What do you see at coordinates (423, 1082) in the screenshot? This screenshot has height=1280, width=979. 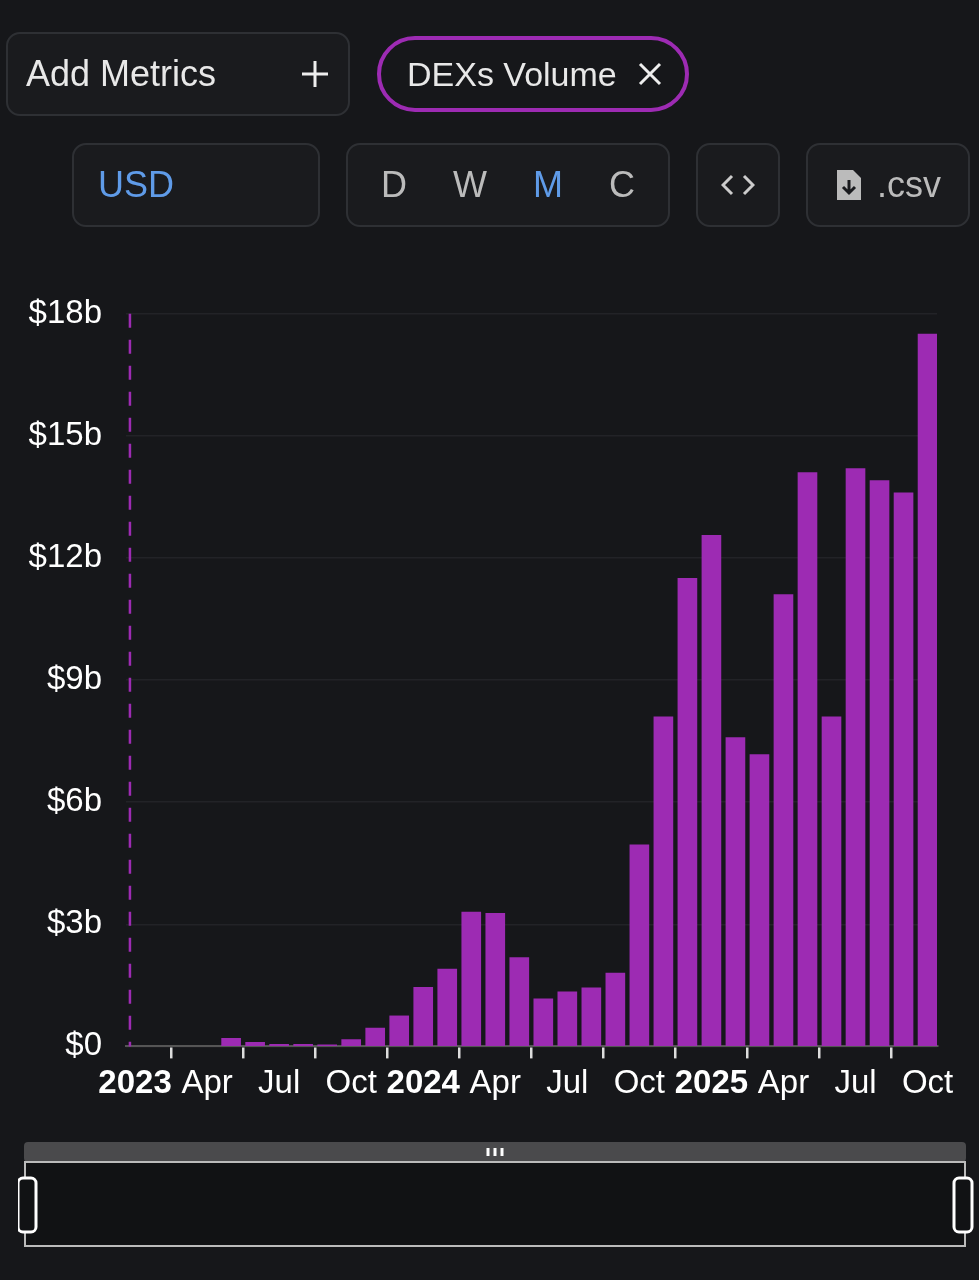 I see `x-tick-label: 2024` at bounding box center [423, 1082].